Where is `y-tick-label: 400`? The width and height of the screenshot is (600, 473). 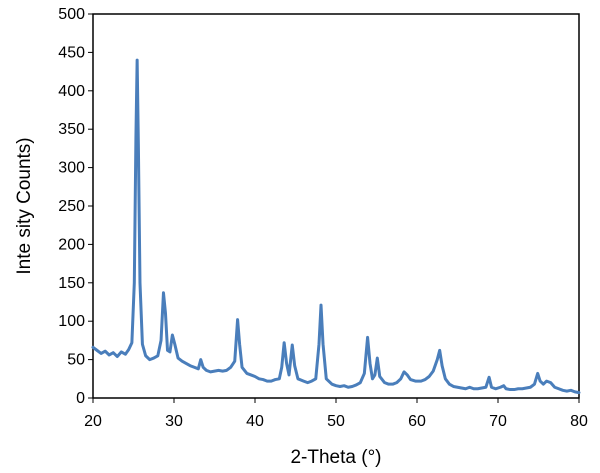 y-tick-label: 400 is located at coordinates (71, 91).